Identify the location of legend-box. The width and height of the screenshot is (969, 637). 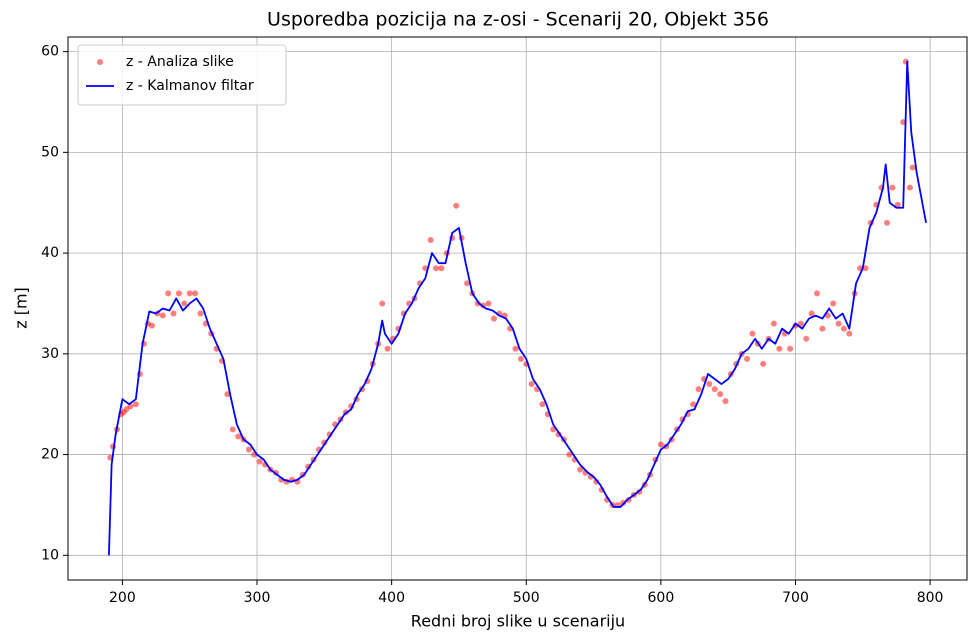
(182, 75).